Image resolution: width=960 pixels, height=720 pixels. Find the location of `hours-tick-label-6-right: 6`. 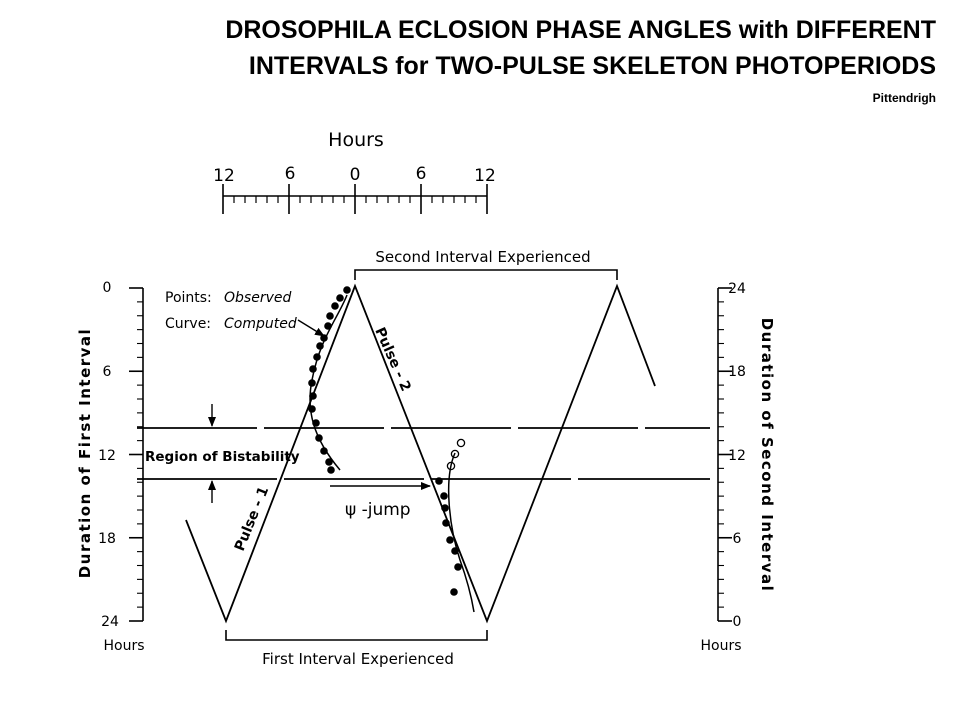

hours-tick-label-6-right: 6 is located at coordinates (421, 174).